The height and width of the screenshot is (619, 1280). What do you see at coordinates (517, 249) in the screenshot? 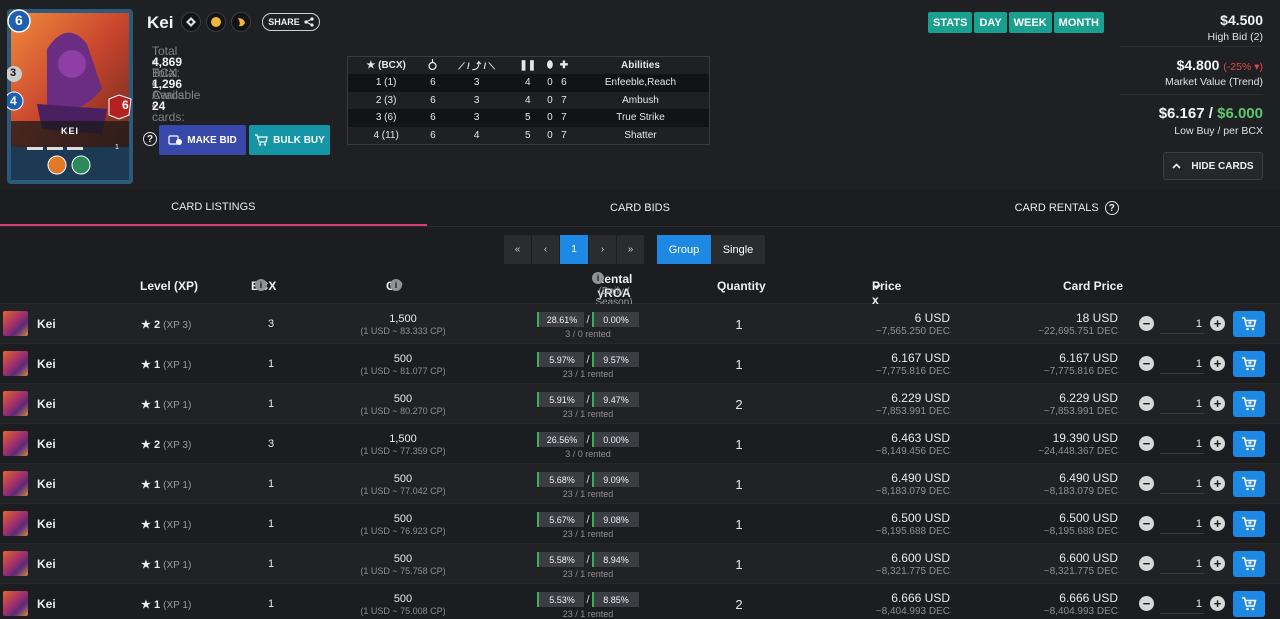
I see `first-page-button: «` at bounding box center [517, 249].